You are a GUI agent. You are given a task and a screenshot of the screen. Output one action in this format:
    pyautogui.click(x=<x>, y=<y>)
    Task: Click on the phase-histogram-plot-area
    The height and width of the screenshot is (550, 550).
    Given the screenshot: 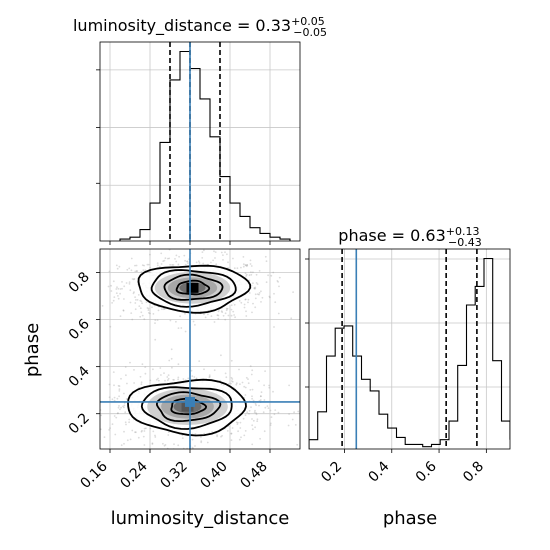 What is the action you would take?
    pyautogui.click(x=409, y=349)
    